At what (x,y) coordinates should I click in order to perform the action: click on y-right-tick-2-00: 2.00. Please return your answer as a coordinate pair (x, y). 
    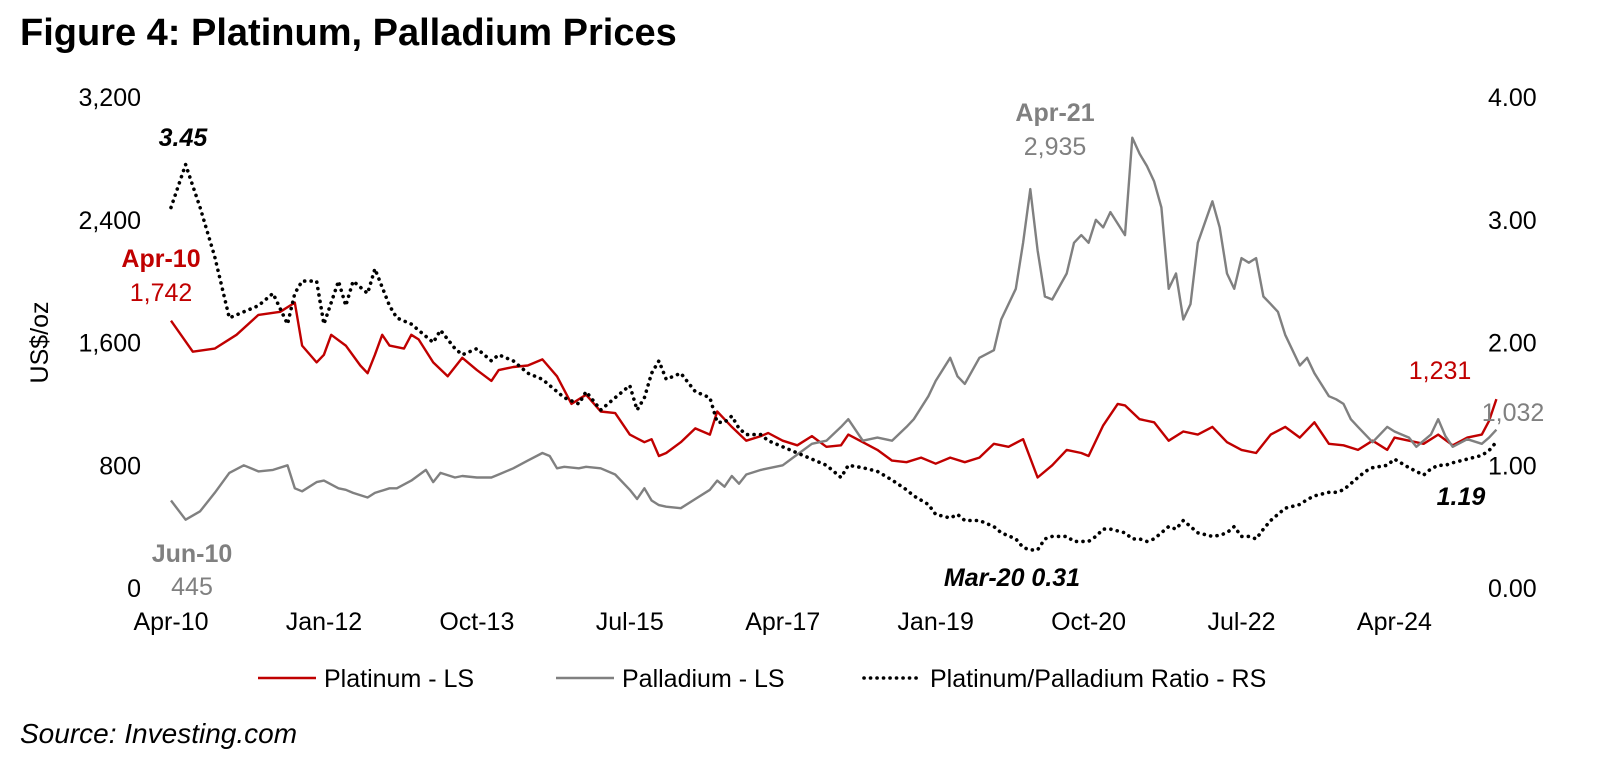
    Looking at the image, I should click on (1512, 344).